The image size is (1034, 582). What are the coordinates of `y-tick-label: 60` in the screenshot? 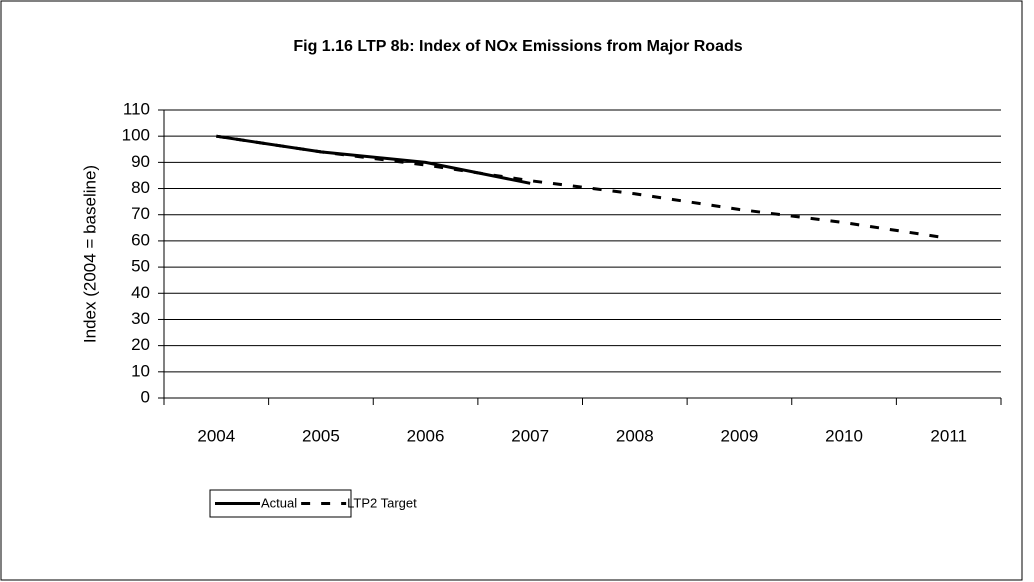 It's located at (140, 239).